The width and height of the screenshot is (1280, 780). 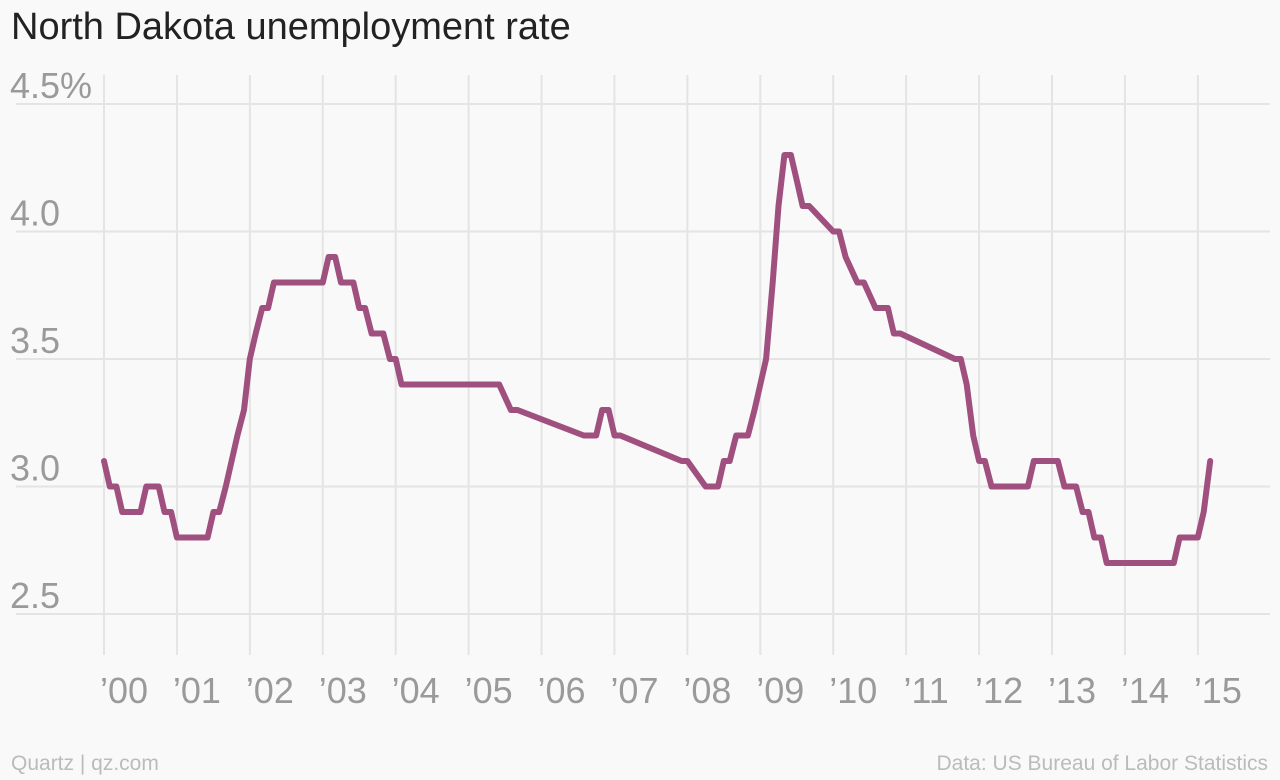 What do you see at coordinates (343, 690) in the screenshot?
I see `x-tick-label: ’03` at bounding box center [343, 690].